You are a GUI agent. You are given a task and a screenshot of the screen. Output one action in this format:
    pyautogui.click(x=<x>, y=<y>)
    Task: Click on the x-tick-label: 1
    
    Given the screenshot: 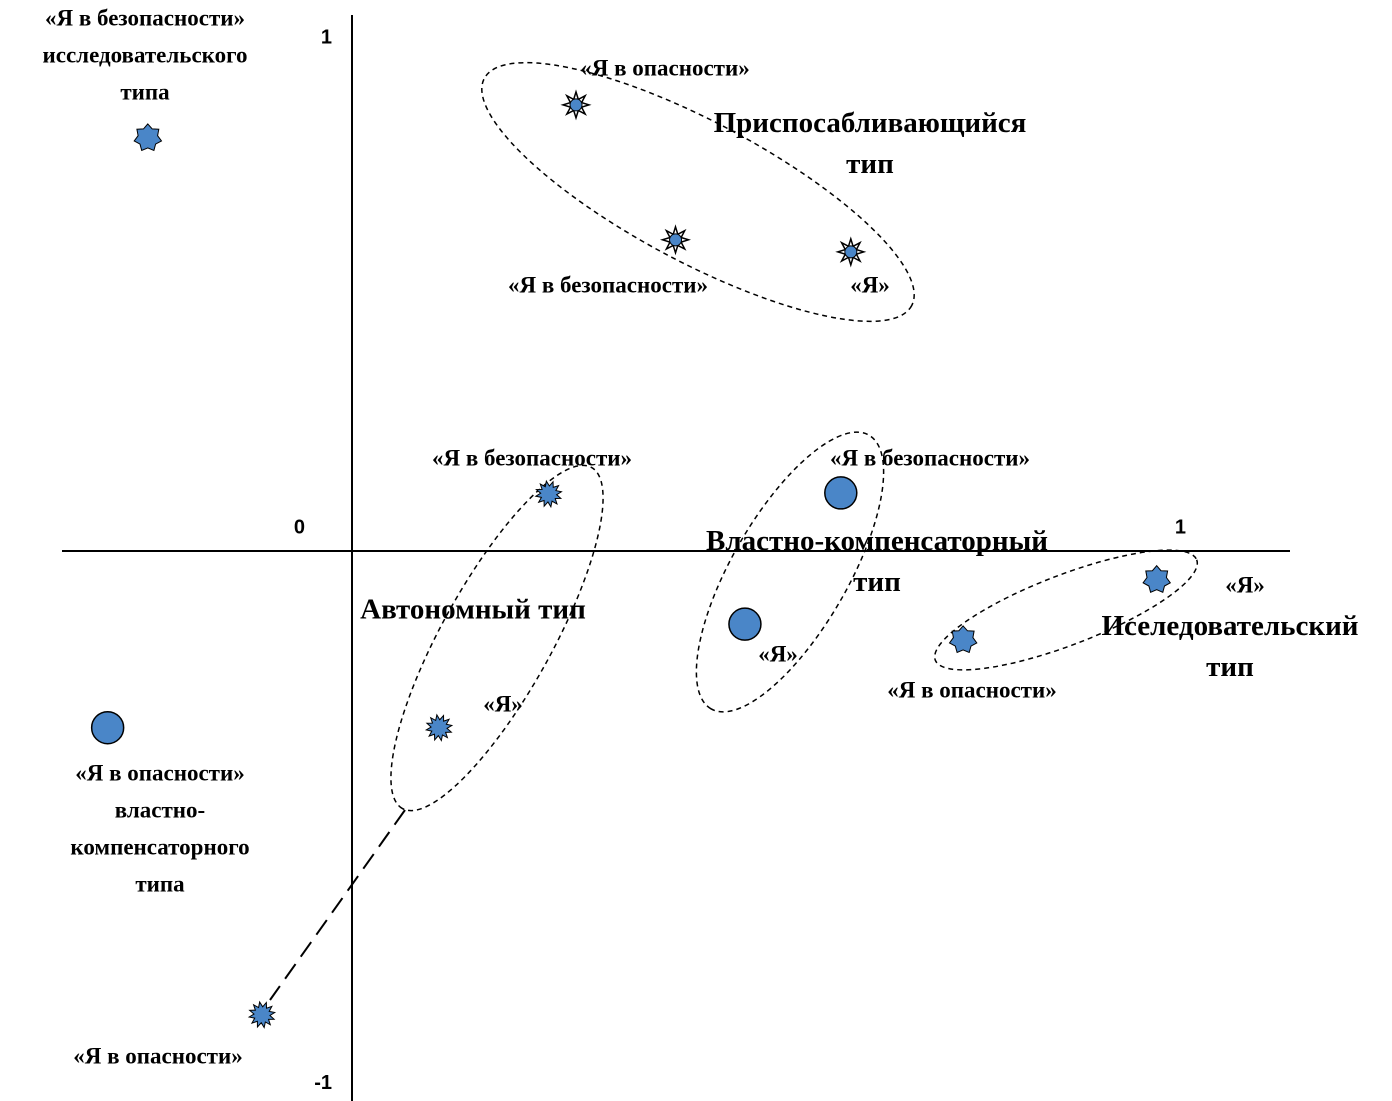 What is the action you would take?
    pyautogui.click(x=1180, y=527)
    